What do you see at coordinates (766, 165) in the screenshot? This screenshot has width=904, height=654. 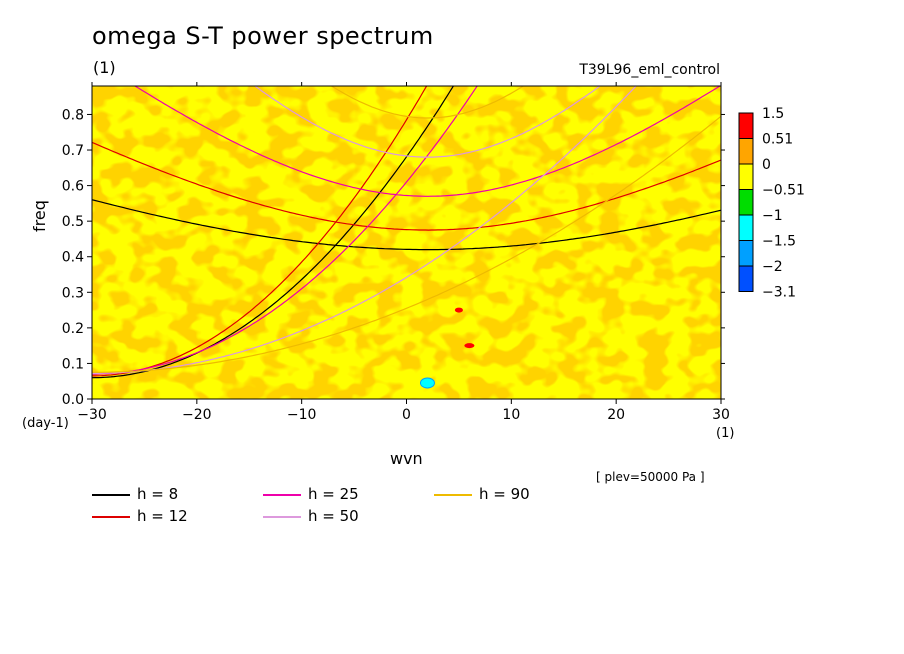 I see `colorbar-label: 0` at bounding box center [766, 165].